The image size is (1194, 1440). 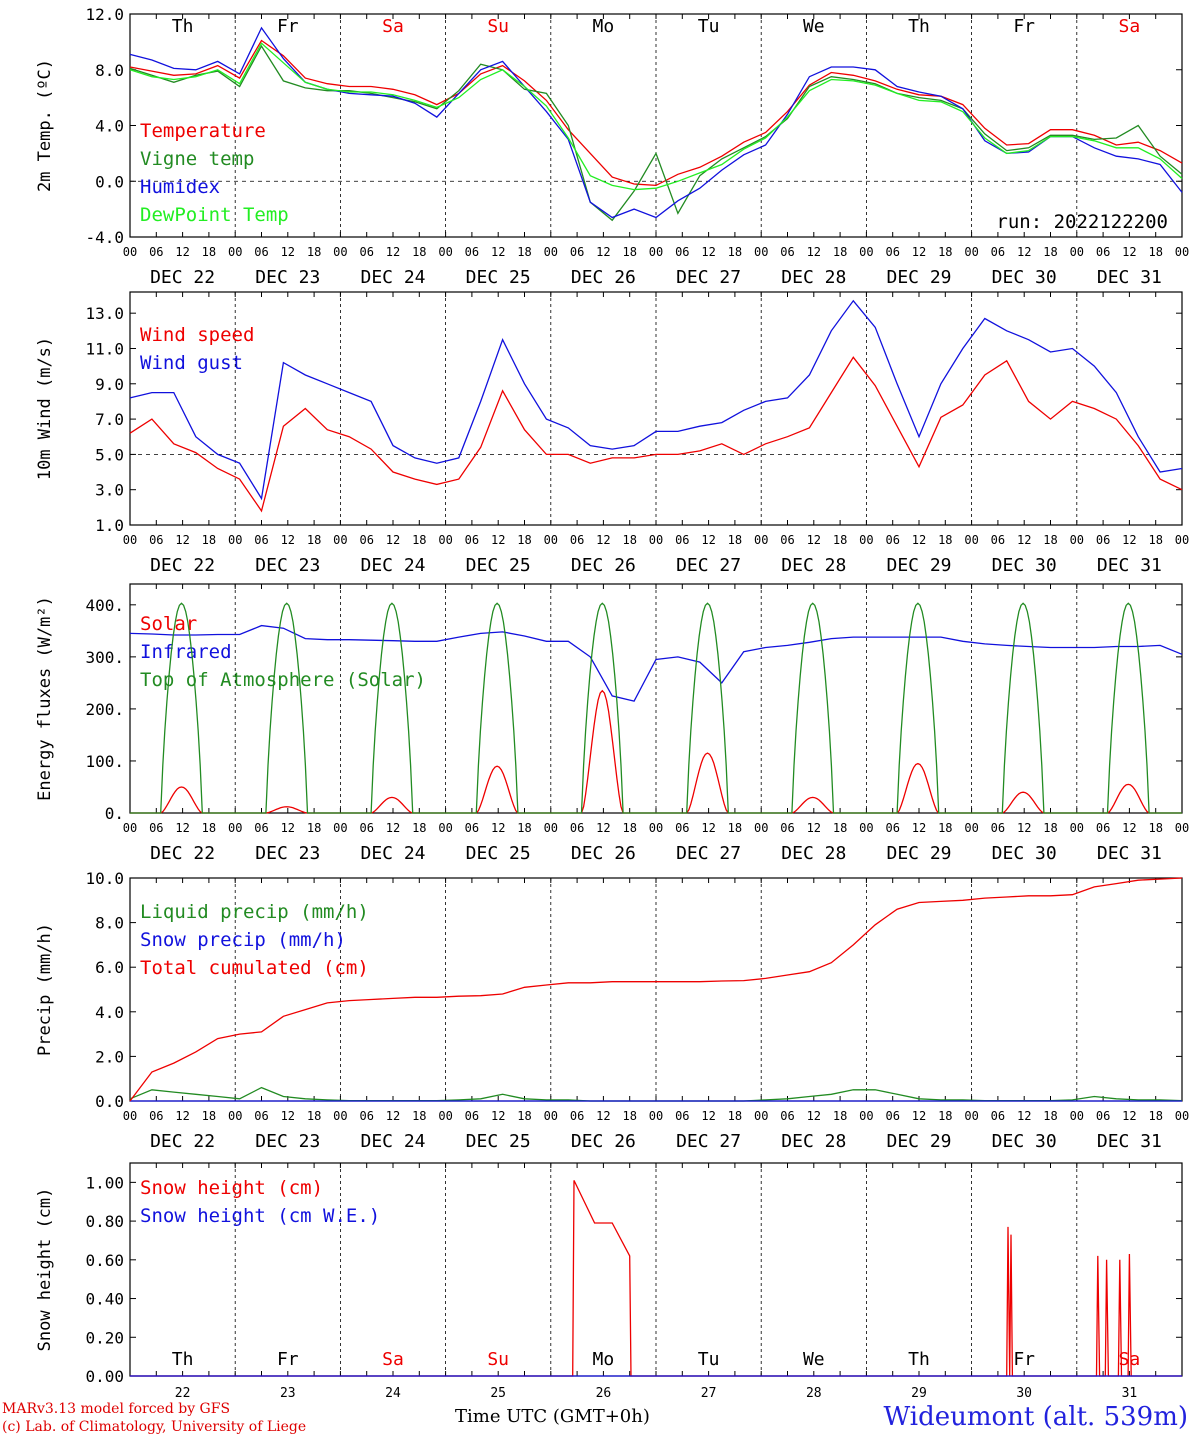 What do you see at coordinates (104, 1299) in the screenshot?
I see `y-tick-label: 0.40` at bounding box center [104, 1299].